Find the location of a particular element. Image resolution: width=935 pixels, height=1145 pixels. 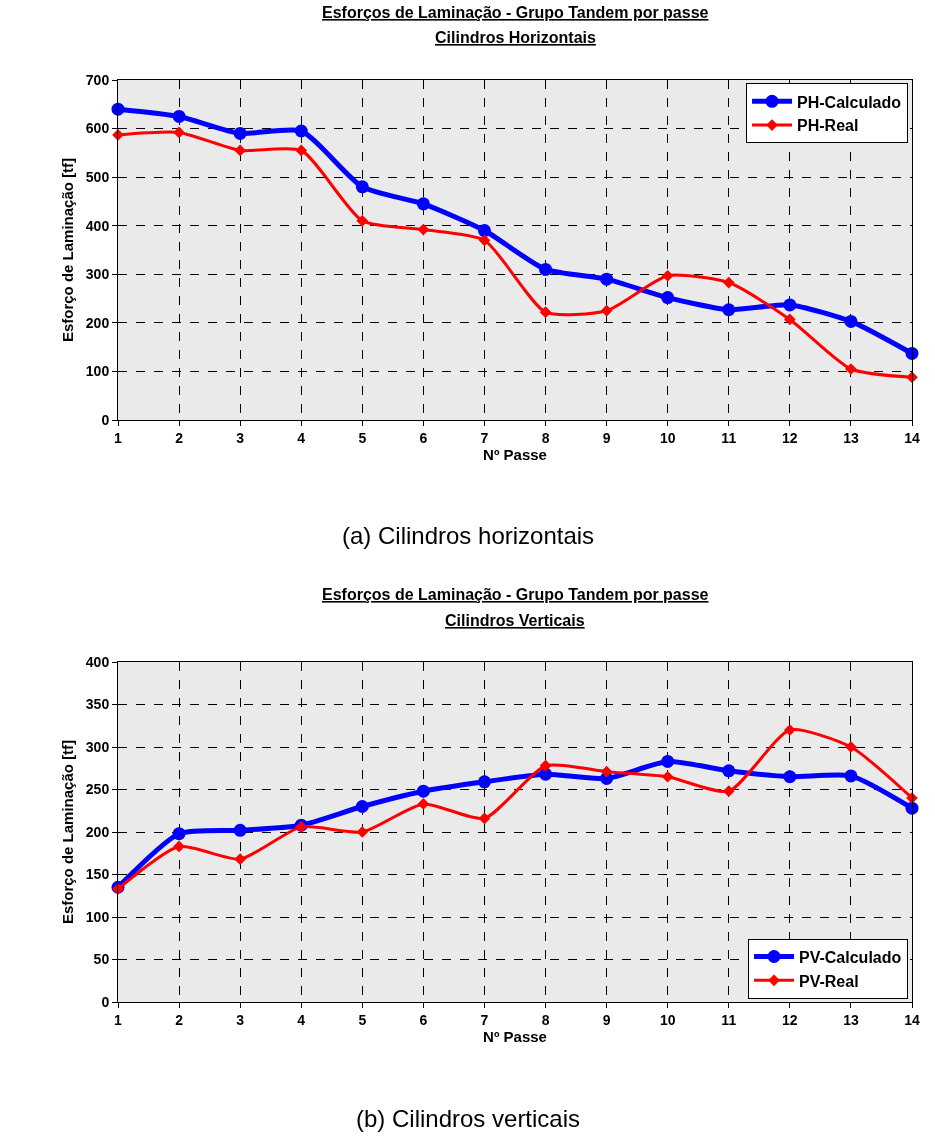

legend-label: PH-Calculado is located at coordinates (849, 102).